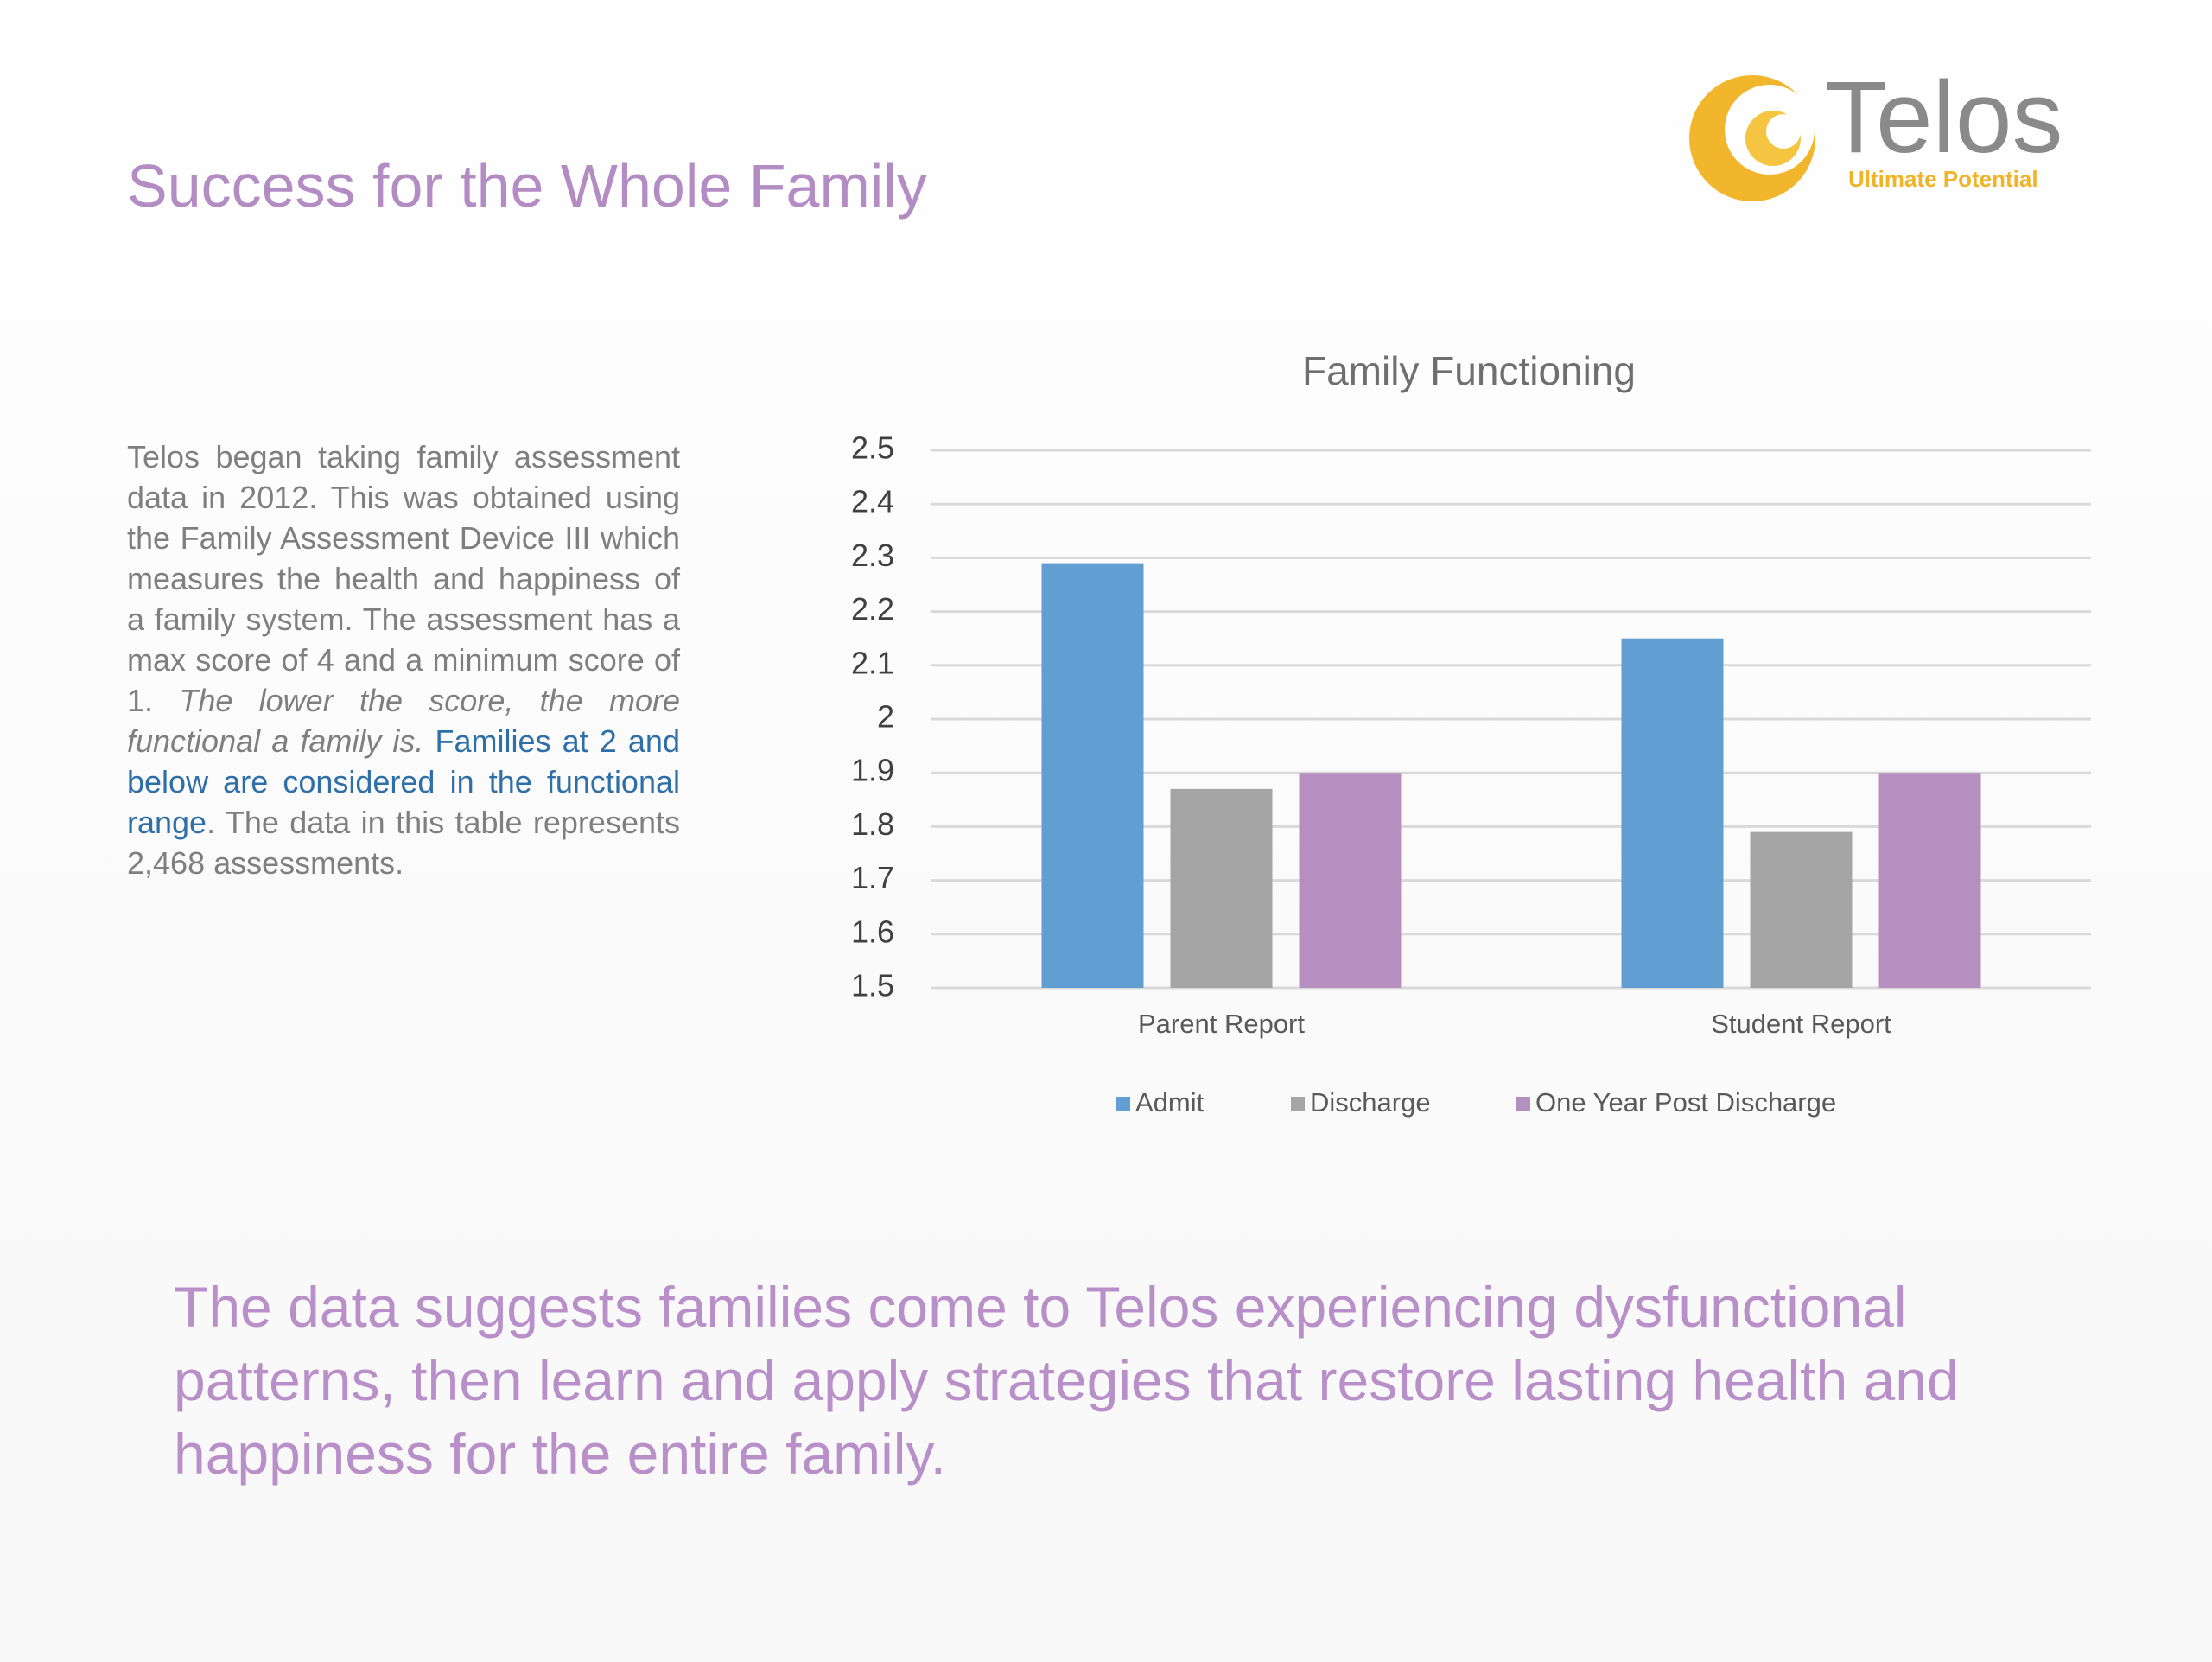  I want to click on x-tick-label: Student Report, so click(1801, 1024).